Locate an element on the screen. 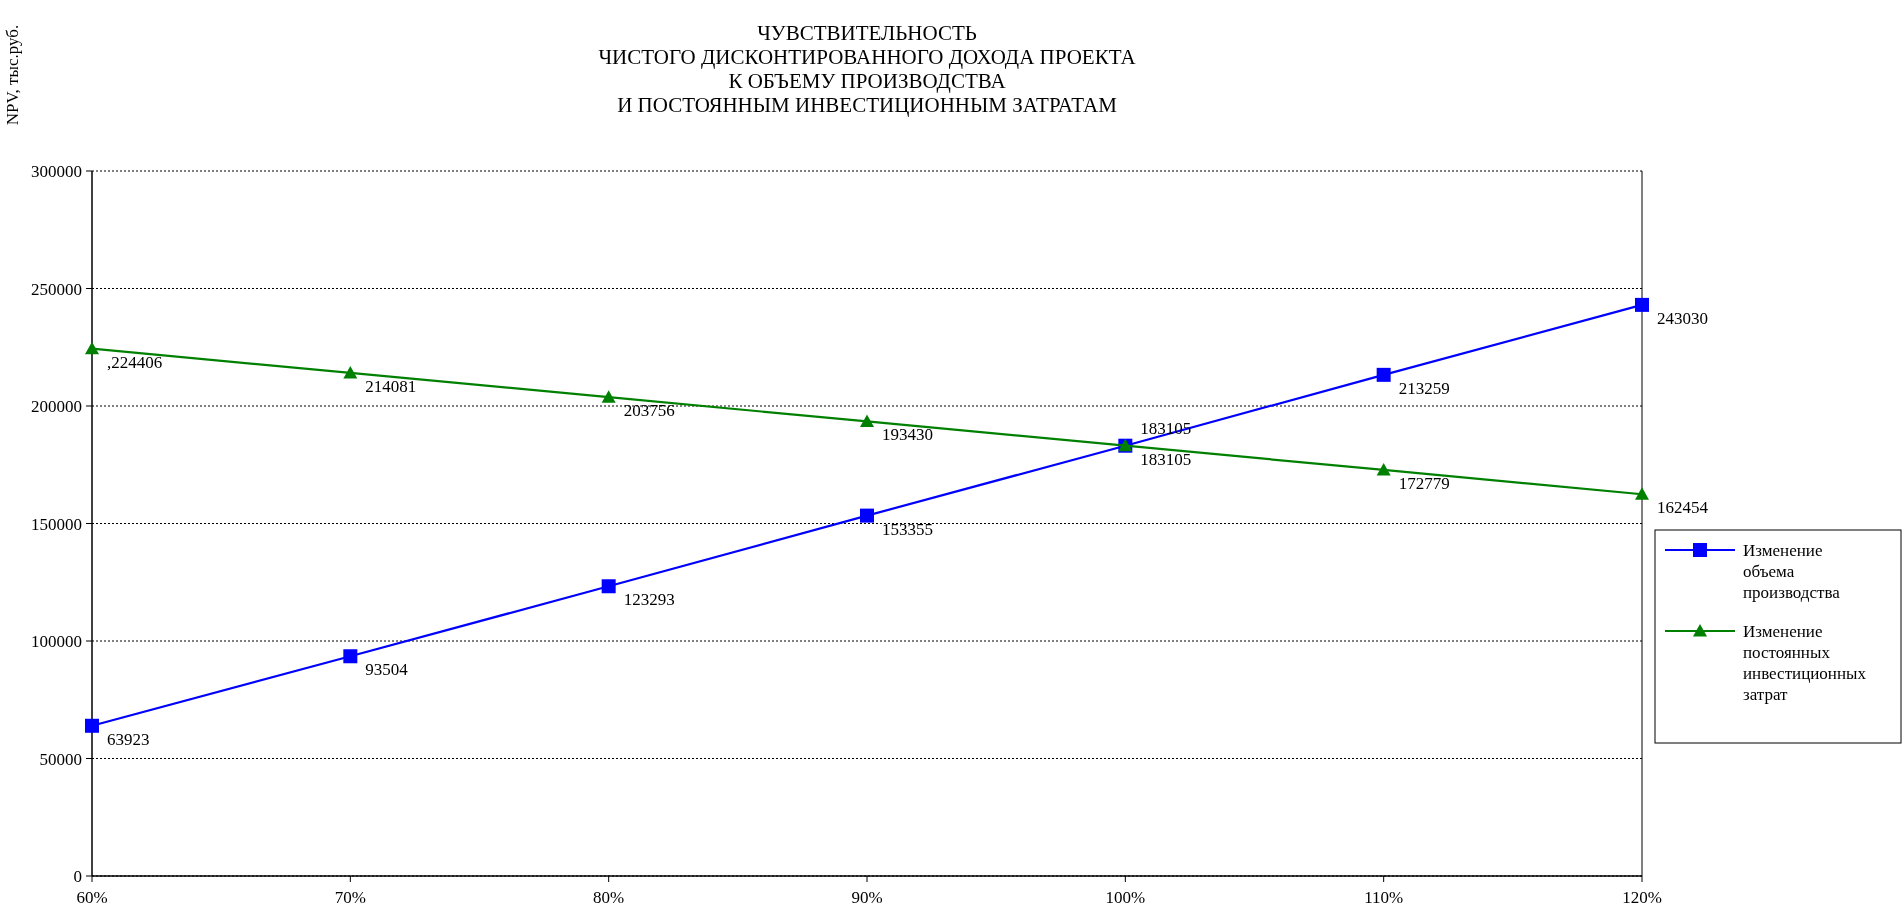  x-tick-label: 120% is located at coordinates (1642, 897).